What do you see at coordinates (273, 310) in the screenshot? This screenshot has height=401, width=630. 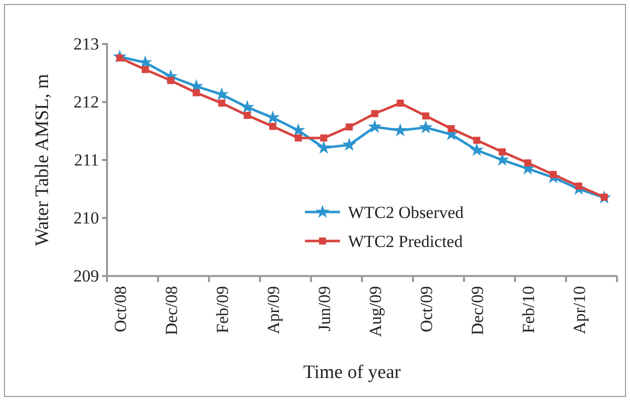 I see `x-tick-label: Apr/09` at bounding box center [273, 310].